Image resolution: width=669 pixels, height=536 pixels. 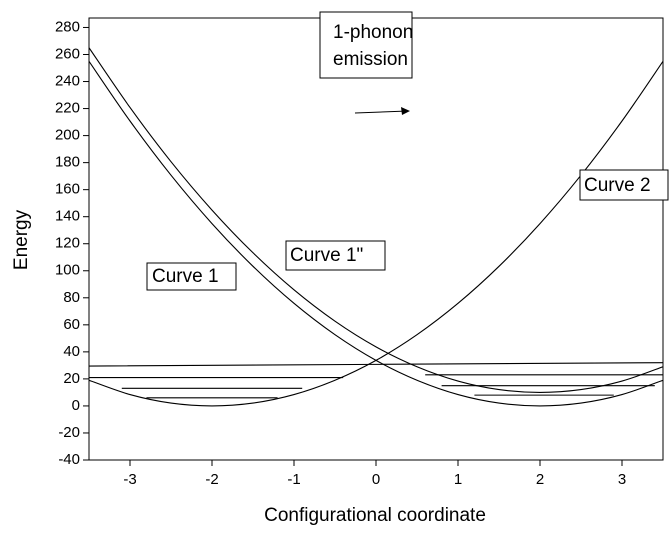 What do you see at coordinates (71, 297) in the screenshot?
I see `y-tick-label: 80` at bounding box center [71, 297].